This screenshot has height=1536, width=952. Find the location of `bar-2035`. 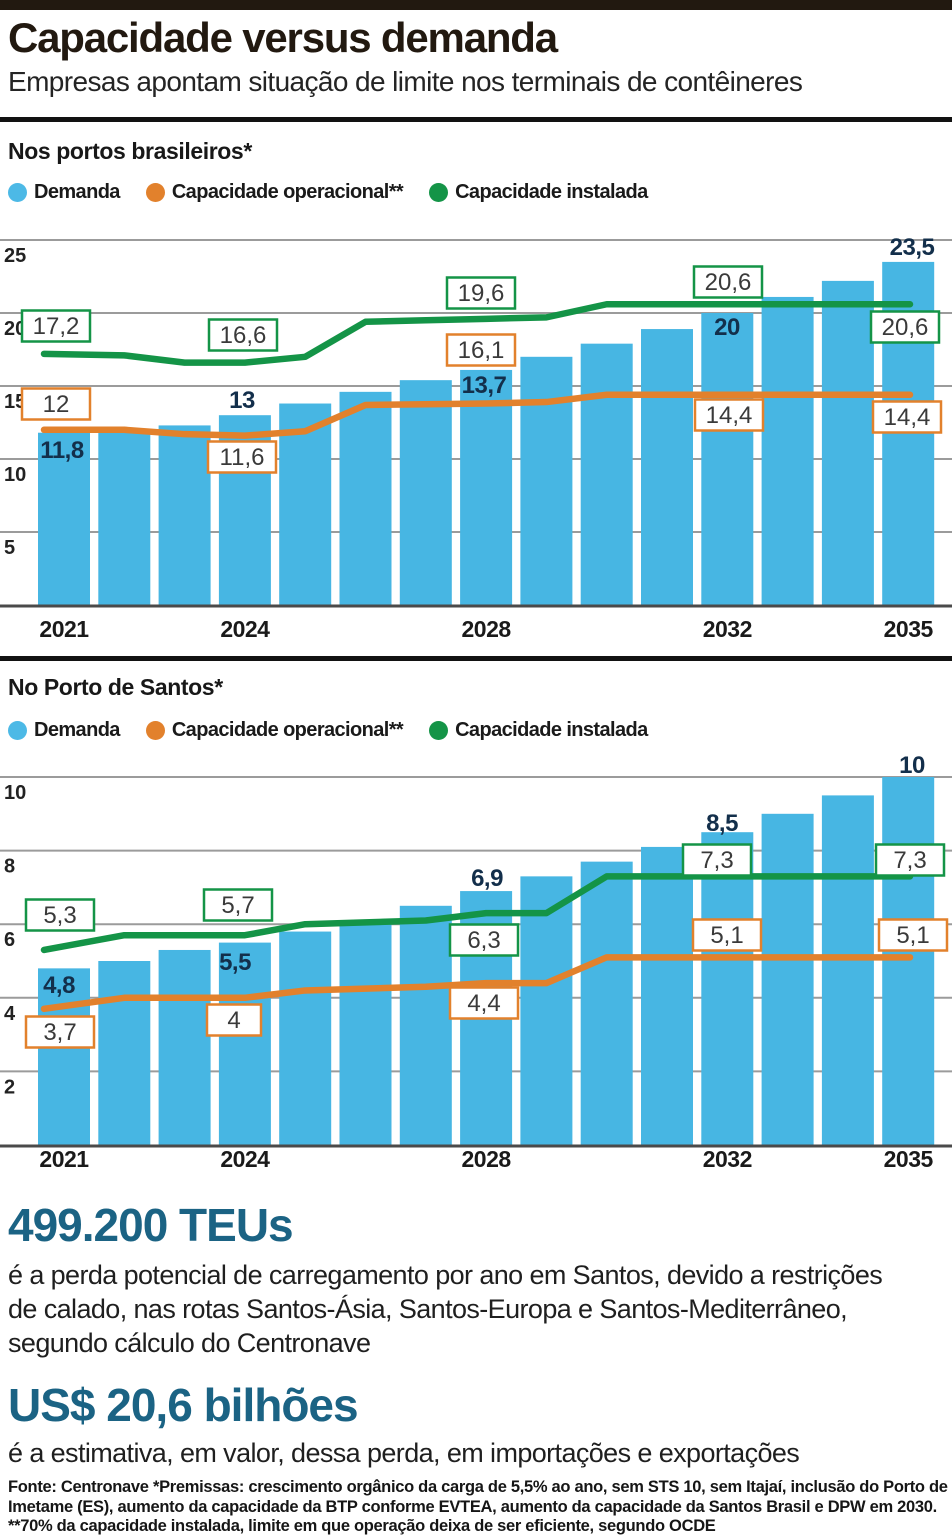

bar-2035 is located at coordinates (908, 961).